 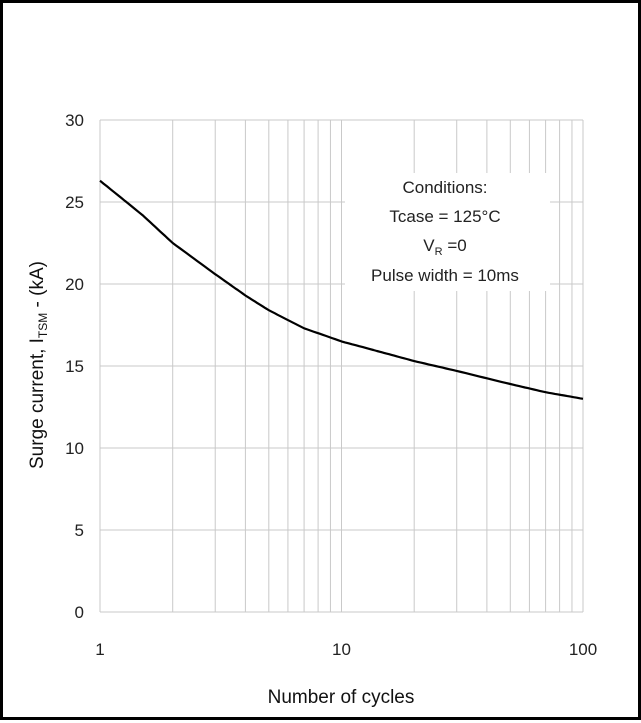 I want to click on conditions-vr-subscript: R, so click(x=439, y=252).